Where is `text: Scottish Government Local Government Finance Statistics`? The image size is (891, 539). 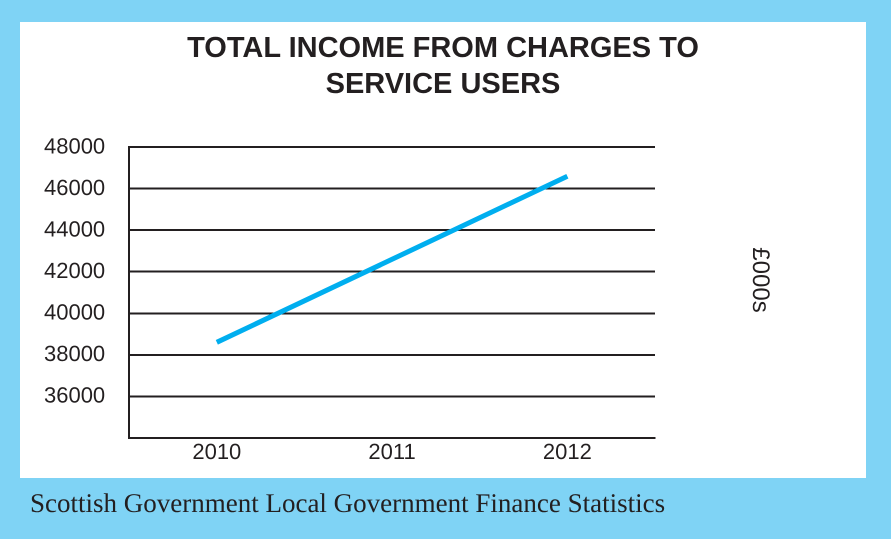 text: Scottish Government Local Government Finance Statistics is located at coordinates (348, 503).